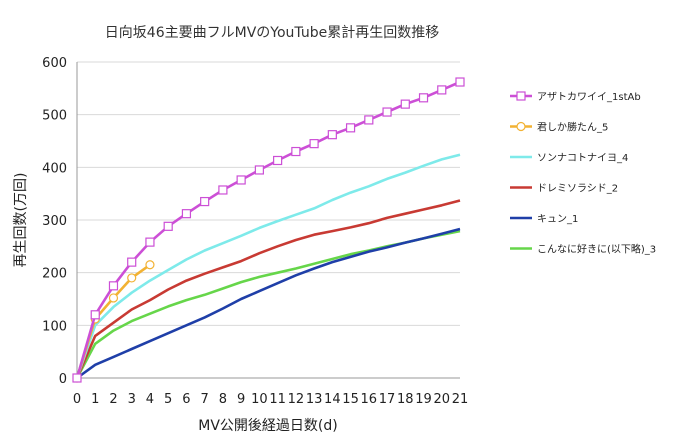  I want to click on x-axis-title: MV公開後経過日数(d), so click(267, 426).